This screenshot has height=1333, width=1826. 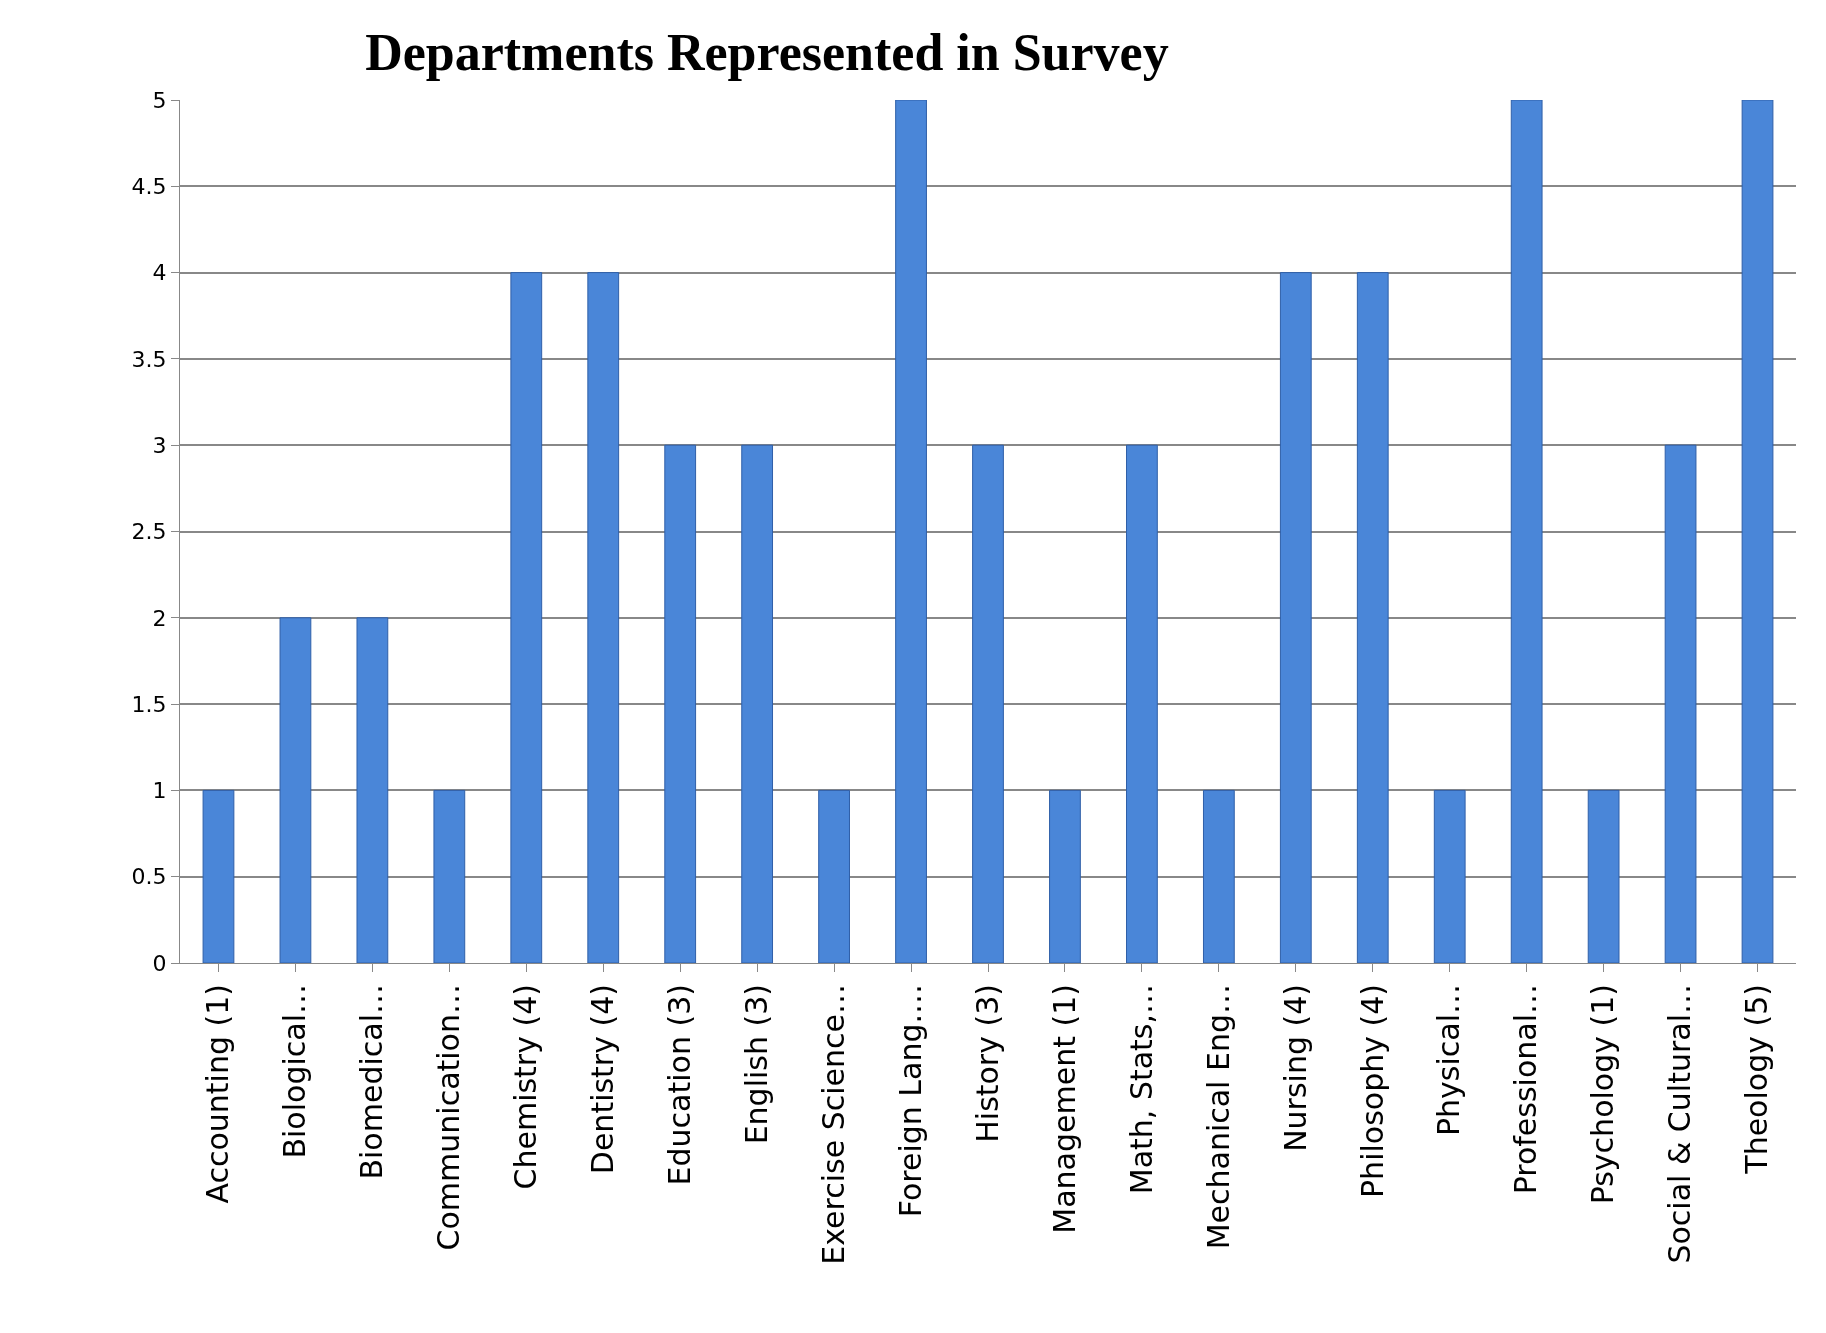 I want to click on x-tick-label: Theology (5), so click(x=1757, y=1079).